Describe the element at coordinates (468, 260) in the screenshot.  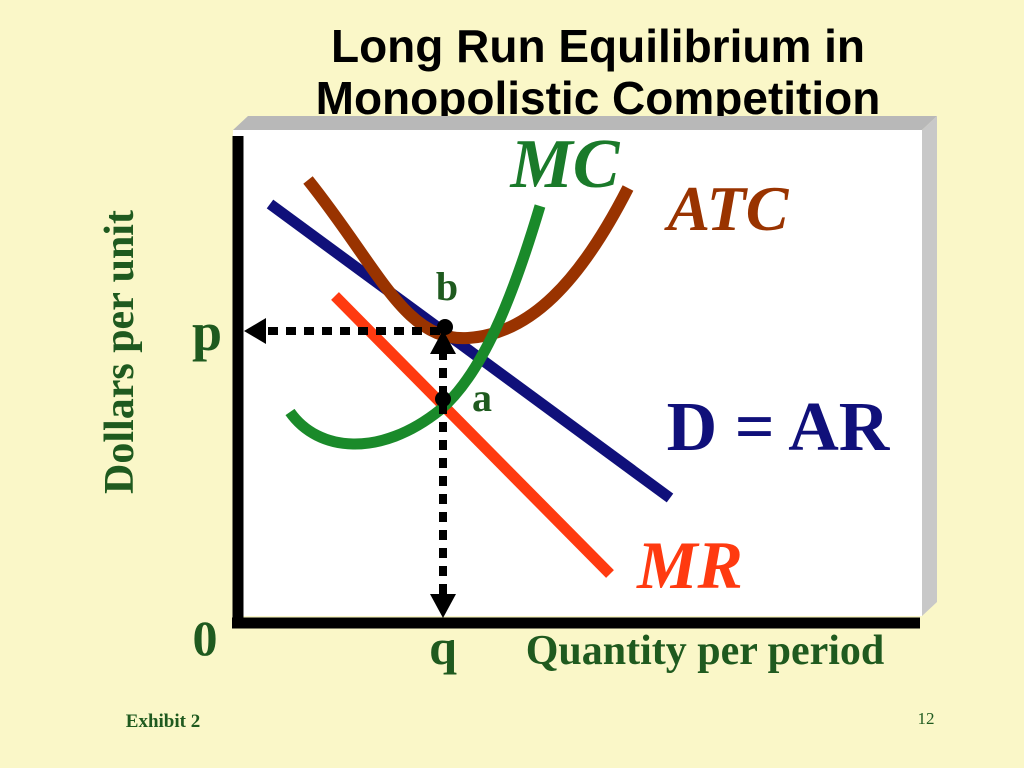
I see `atc-curve` at that location.